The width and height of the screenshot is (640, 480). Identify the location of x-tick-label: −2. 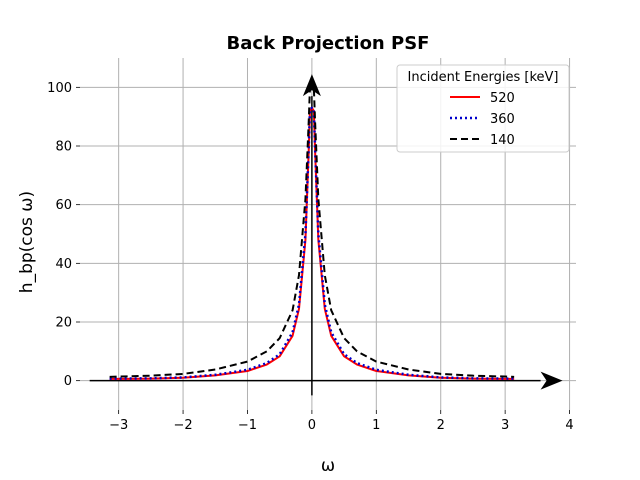
(182, 425).